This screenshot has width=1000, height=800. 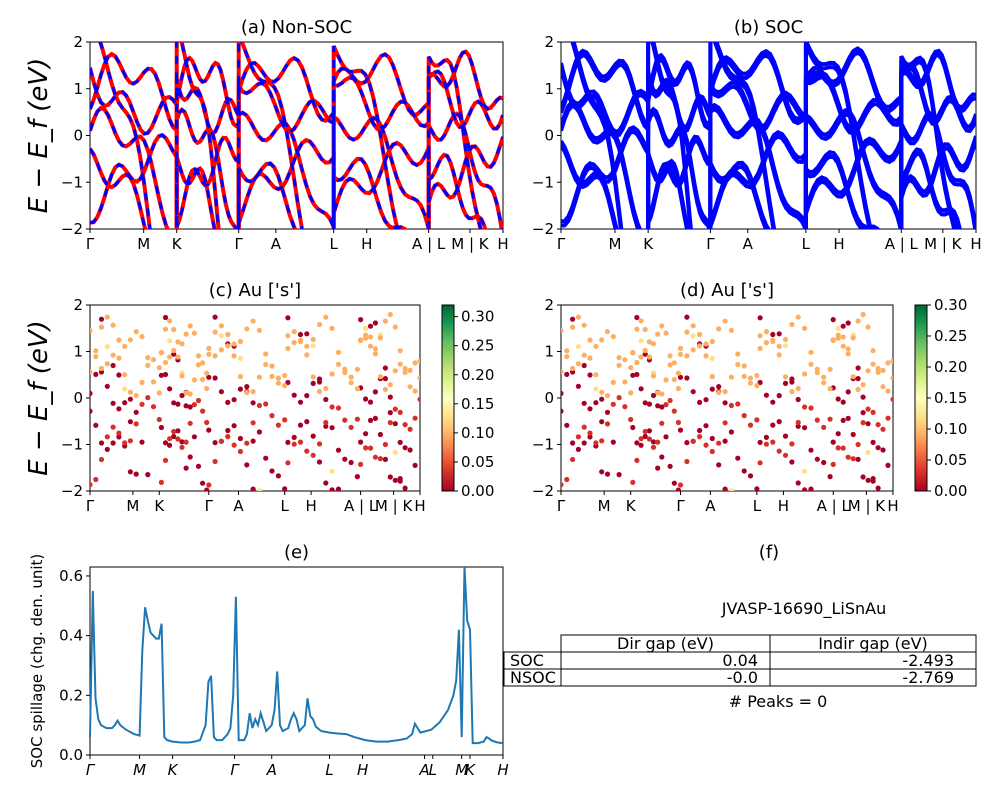 I want to click on colorbar-tick-label: 0.05, so click(x=477, y=462).